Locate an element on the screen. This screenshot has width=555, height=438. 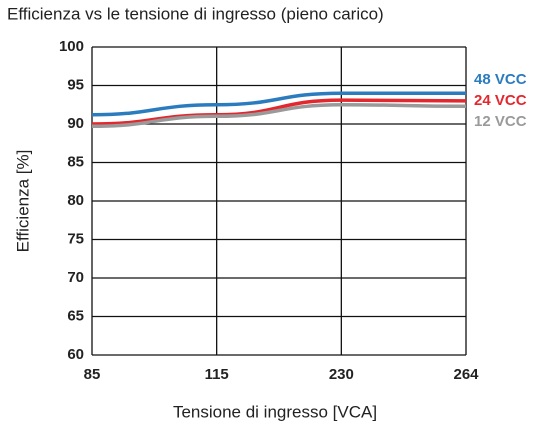
y-axis-label: Efficienza [%] is located at coordinates (22, 201).